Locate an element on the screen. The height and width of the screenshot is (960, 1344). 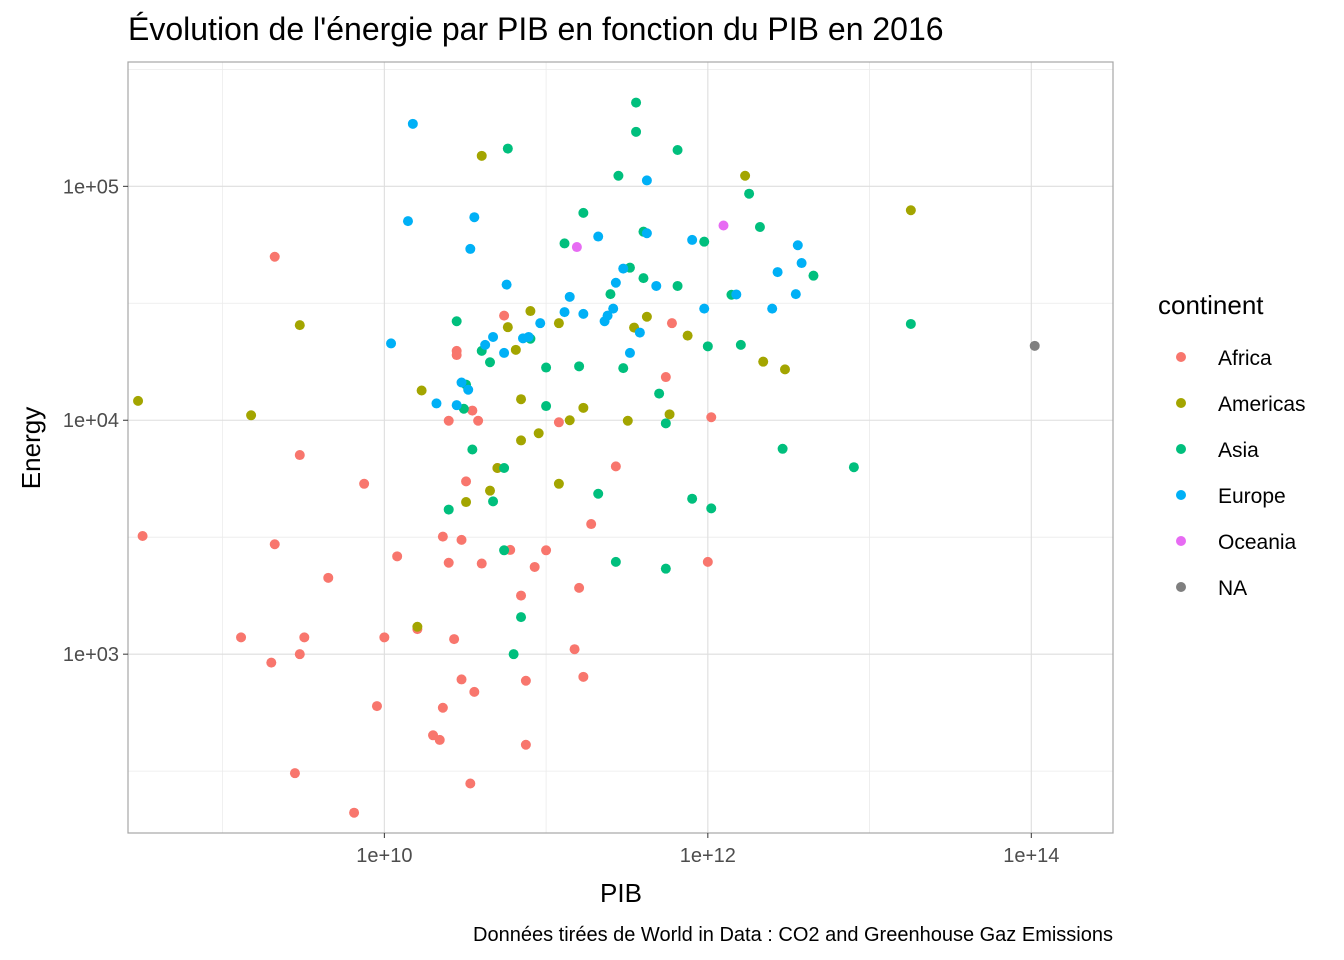
legend-label: Africa is located at coordinates (1245, 358).